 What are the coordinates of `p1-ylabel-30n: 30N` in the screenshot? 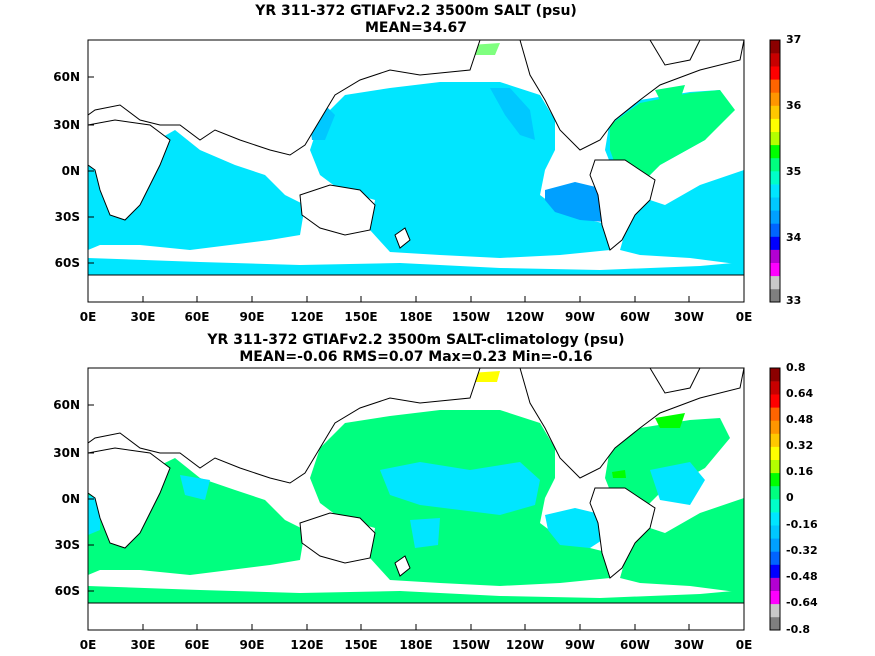 It's located at (66, 125).